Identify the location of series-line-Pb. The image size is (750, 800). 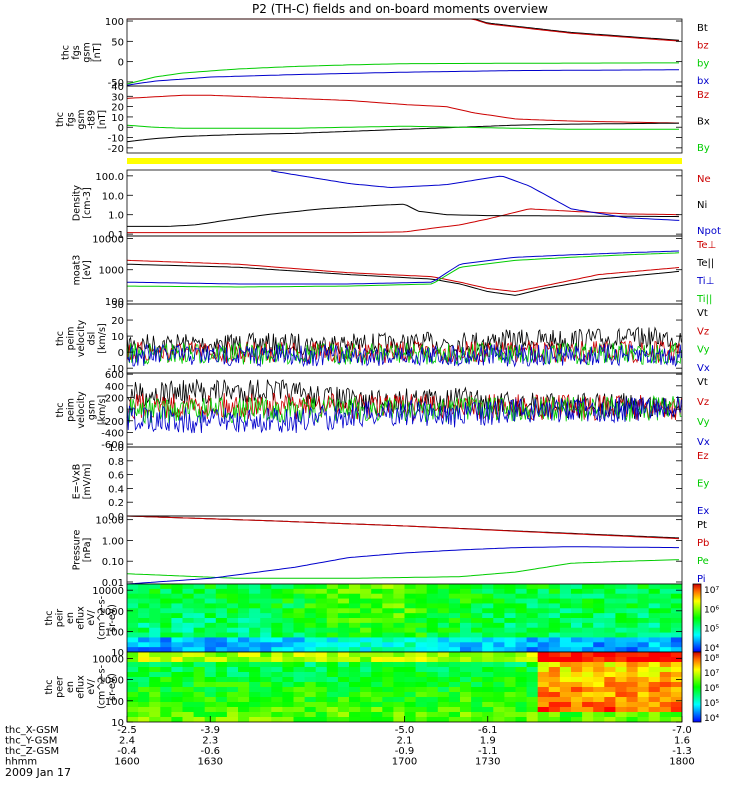
(403, 527).